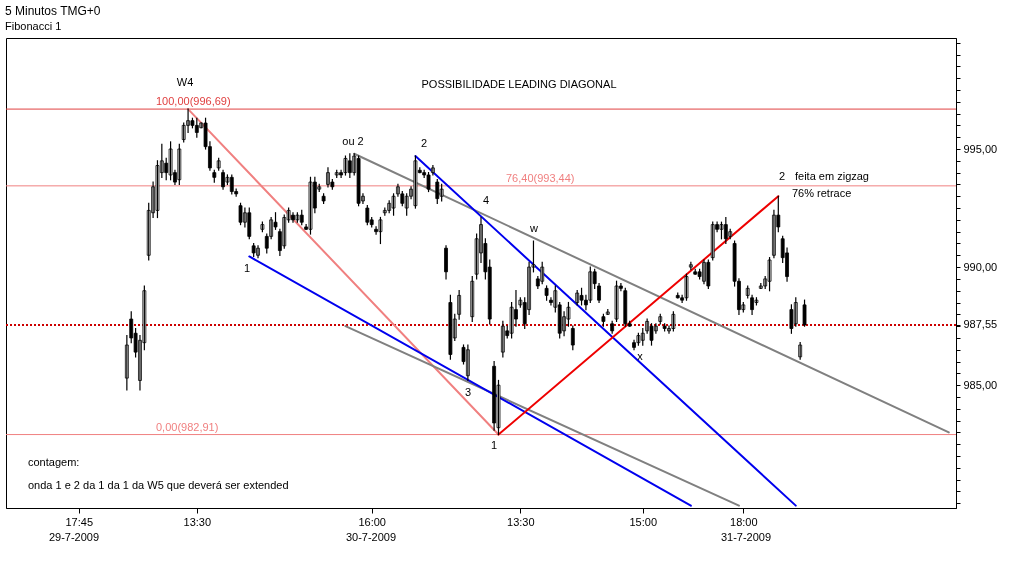 This screenshot has height=564, width=1015. Describe the element at coordinates (187, 426) in the screenshot. I see `ref-line-label: 0,00(982,91)` at that location.